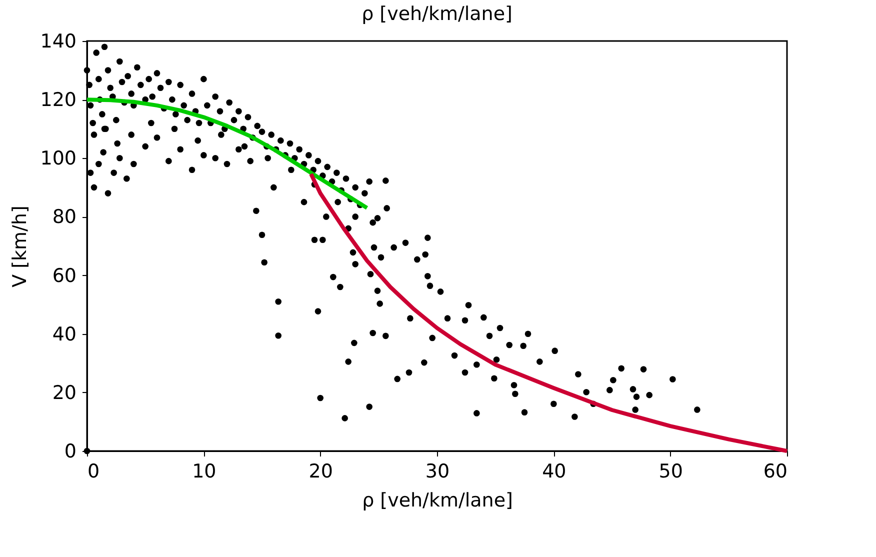  What do you see at coordinates (554, 471) in the screenshot?
I see `x-tick-label: 40` at bounding box center [554, 471].